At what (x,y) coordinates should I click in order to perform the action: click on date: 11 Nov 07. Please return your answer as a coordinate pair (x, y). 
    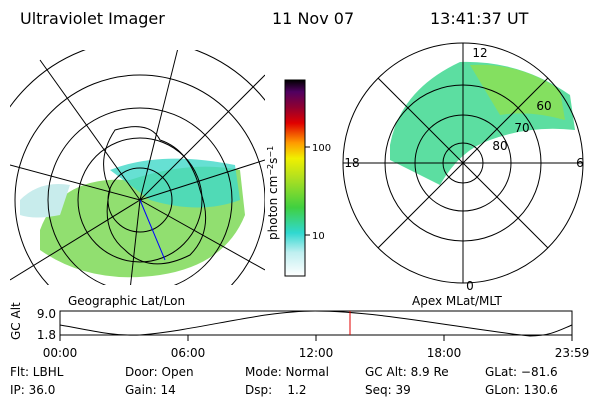
    Looking at the image, I should click on (313, 18).